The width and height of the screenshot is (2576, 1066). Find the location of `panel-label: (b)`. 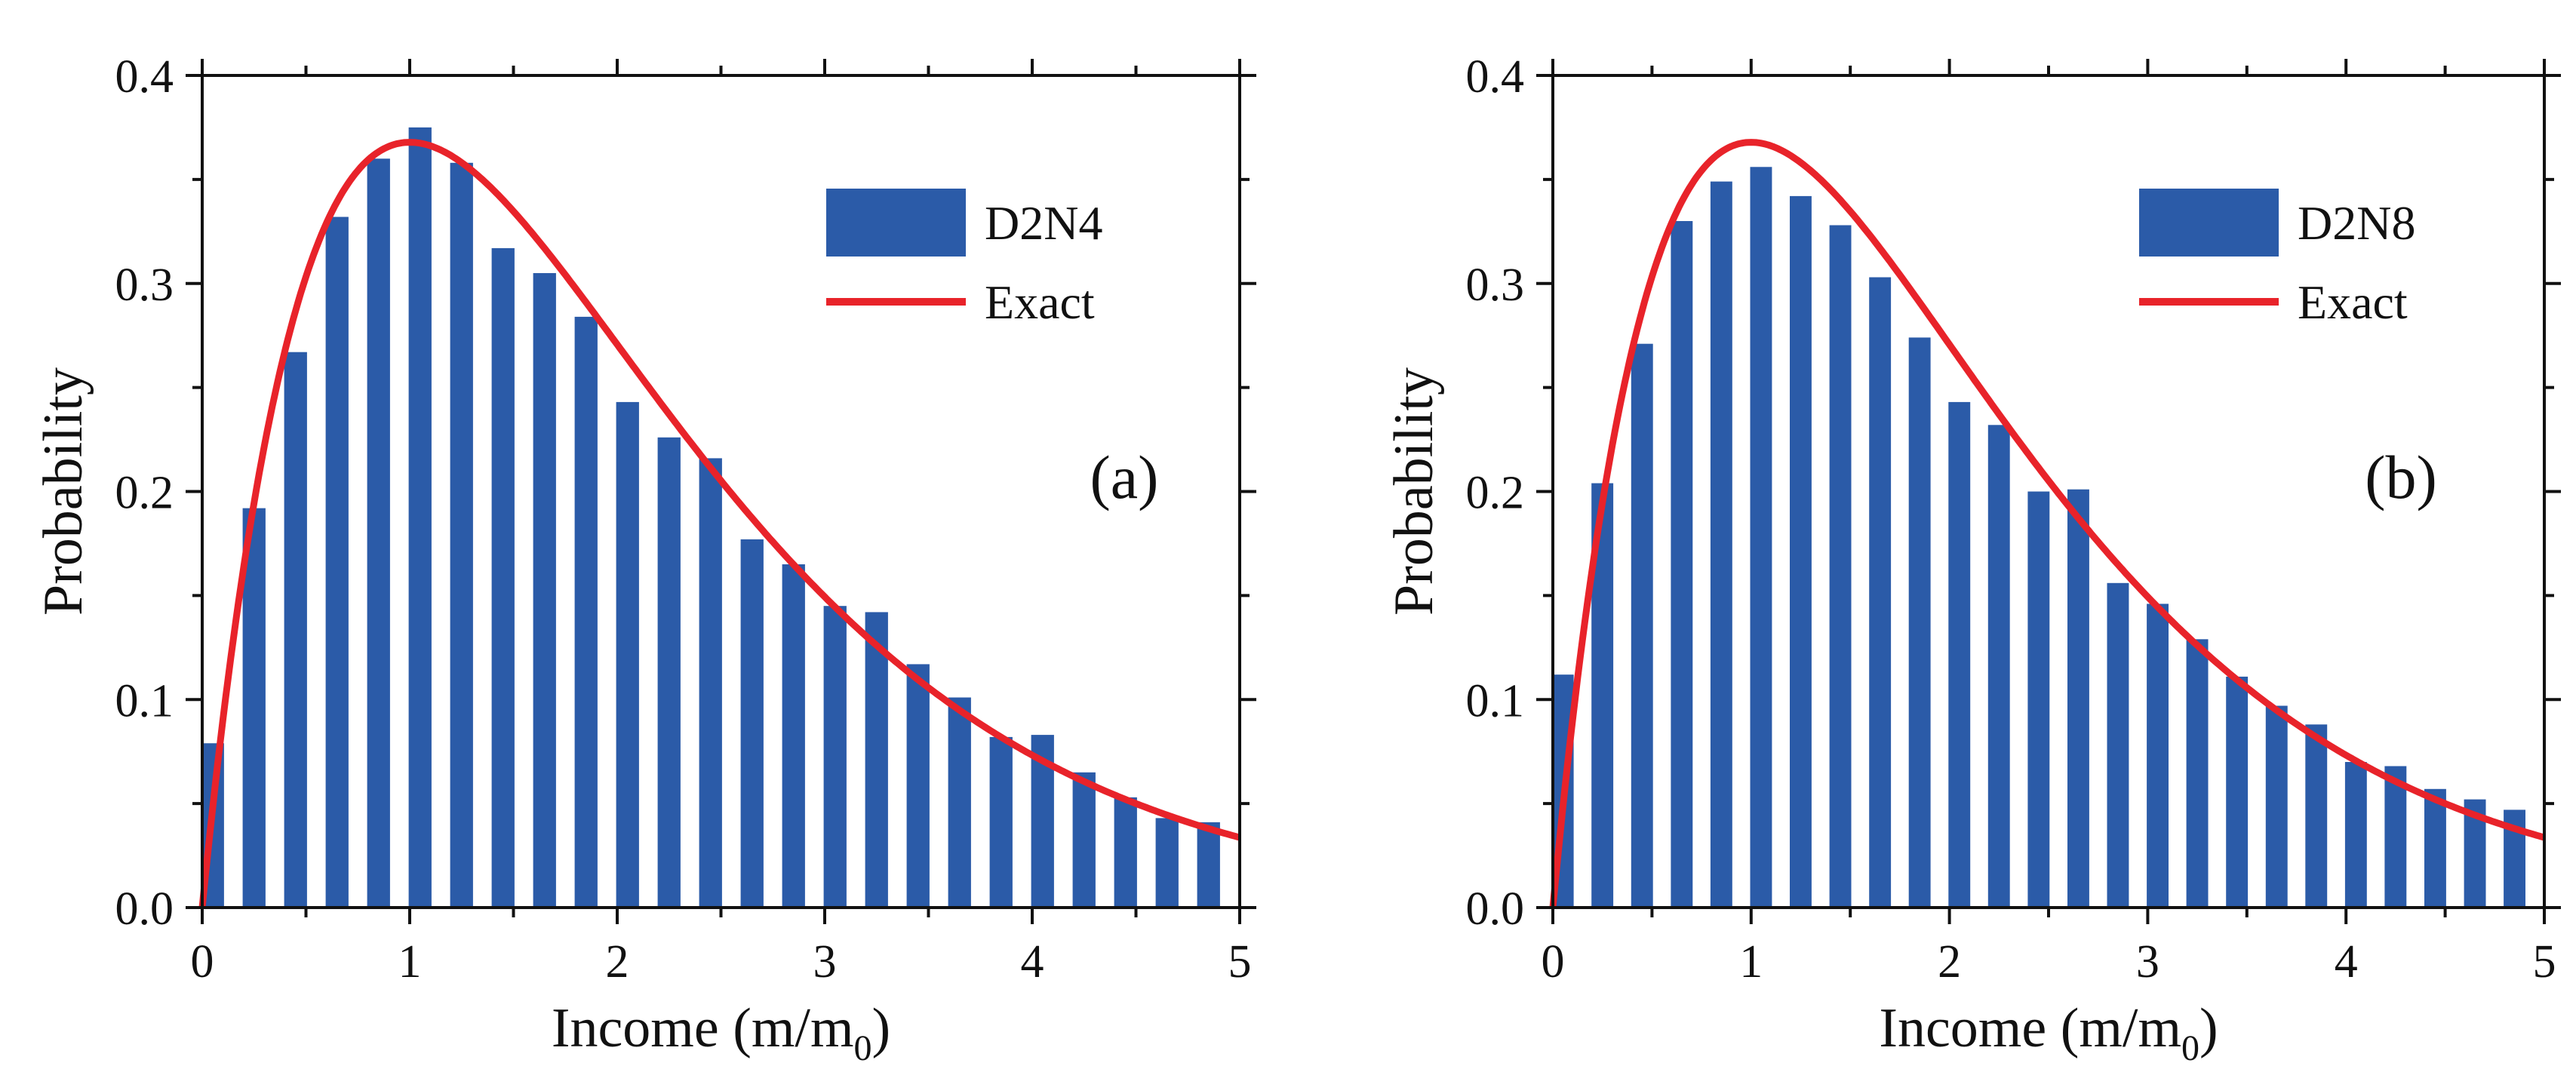

panel-label: (b) is located at coordinates (2401, 477).